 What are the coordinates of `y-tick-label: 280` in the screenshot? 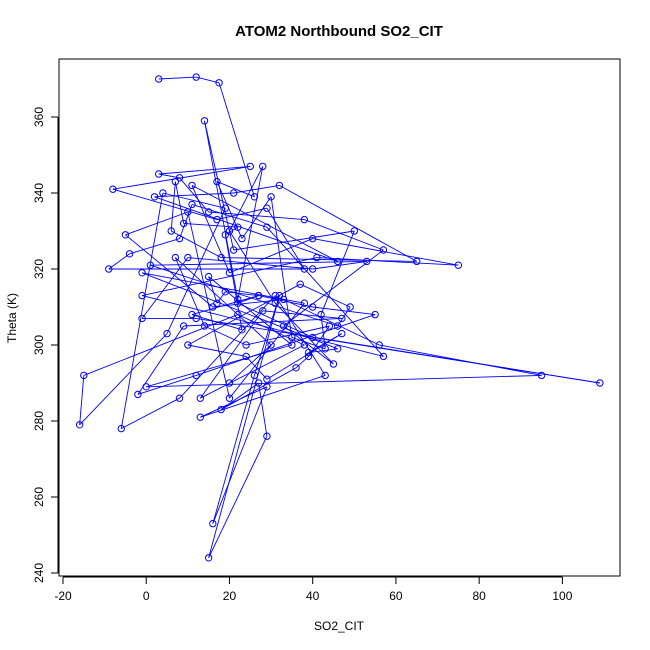 It's located at (39, 421).